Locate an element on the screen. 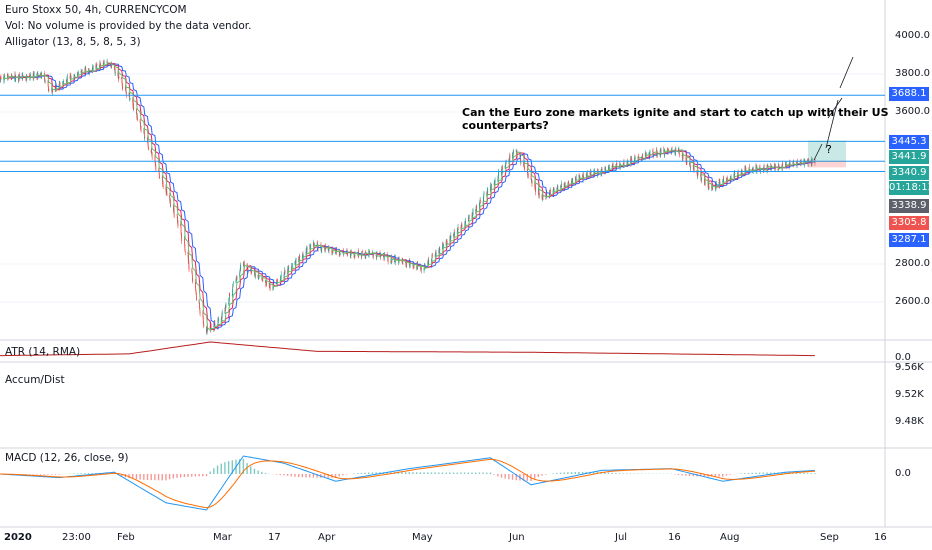  macd-legend: MACD (12, 26, close, 9) is located at coordinates (67, 458).